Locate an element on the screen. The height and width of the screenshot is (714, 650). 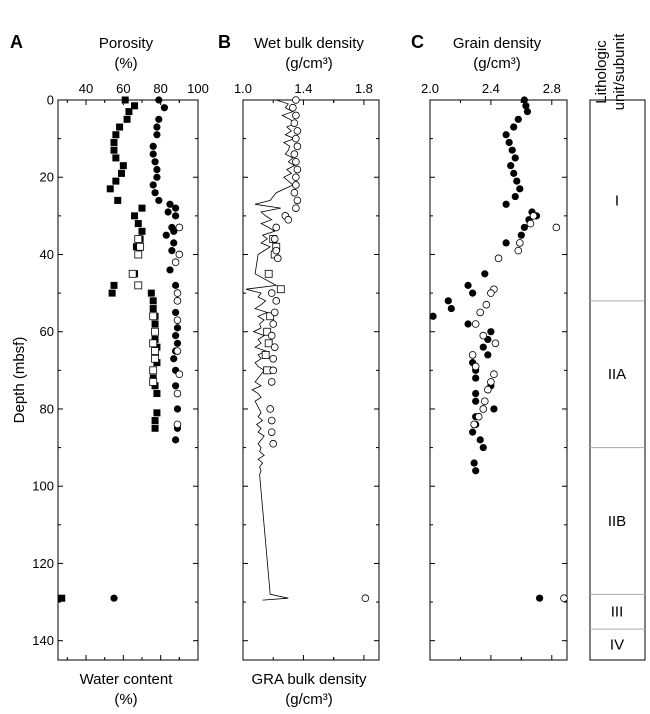
x-tick-label: 100 is located at coordinates (198, 88).